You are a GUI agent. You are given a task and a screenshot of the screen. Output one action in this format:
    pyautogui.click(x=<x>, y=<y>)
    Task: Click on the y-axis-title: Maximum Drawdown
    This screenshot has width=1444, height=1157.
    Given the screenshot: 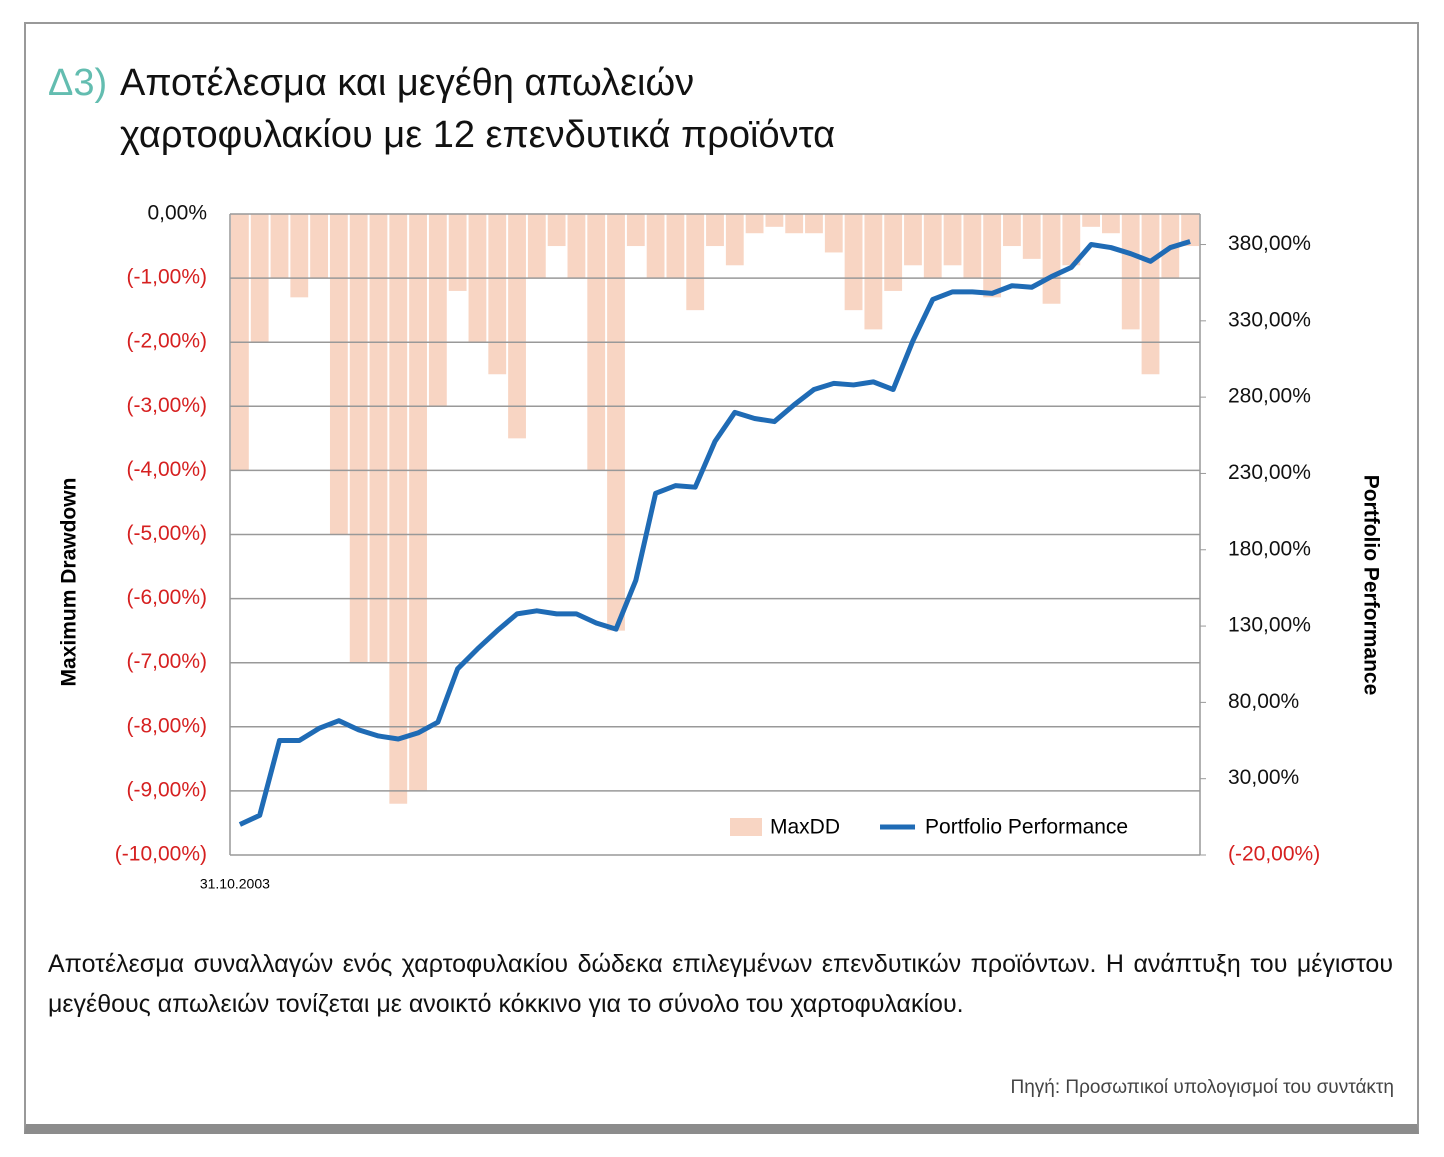 What is the action you would take?
    pyautogui.click(x=69, y=582)
    